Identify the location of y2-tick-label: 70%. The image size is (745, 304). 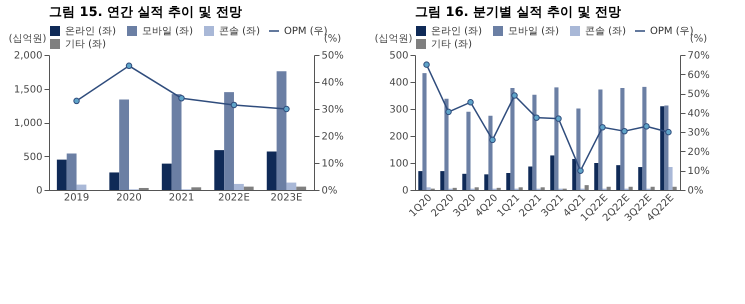
(699, 56).